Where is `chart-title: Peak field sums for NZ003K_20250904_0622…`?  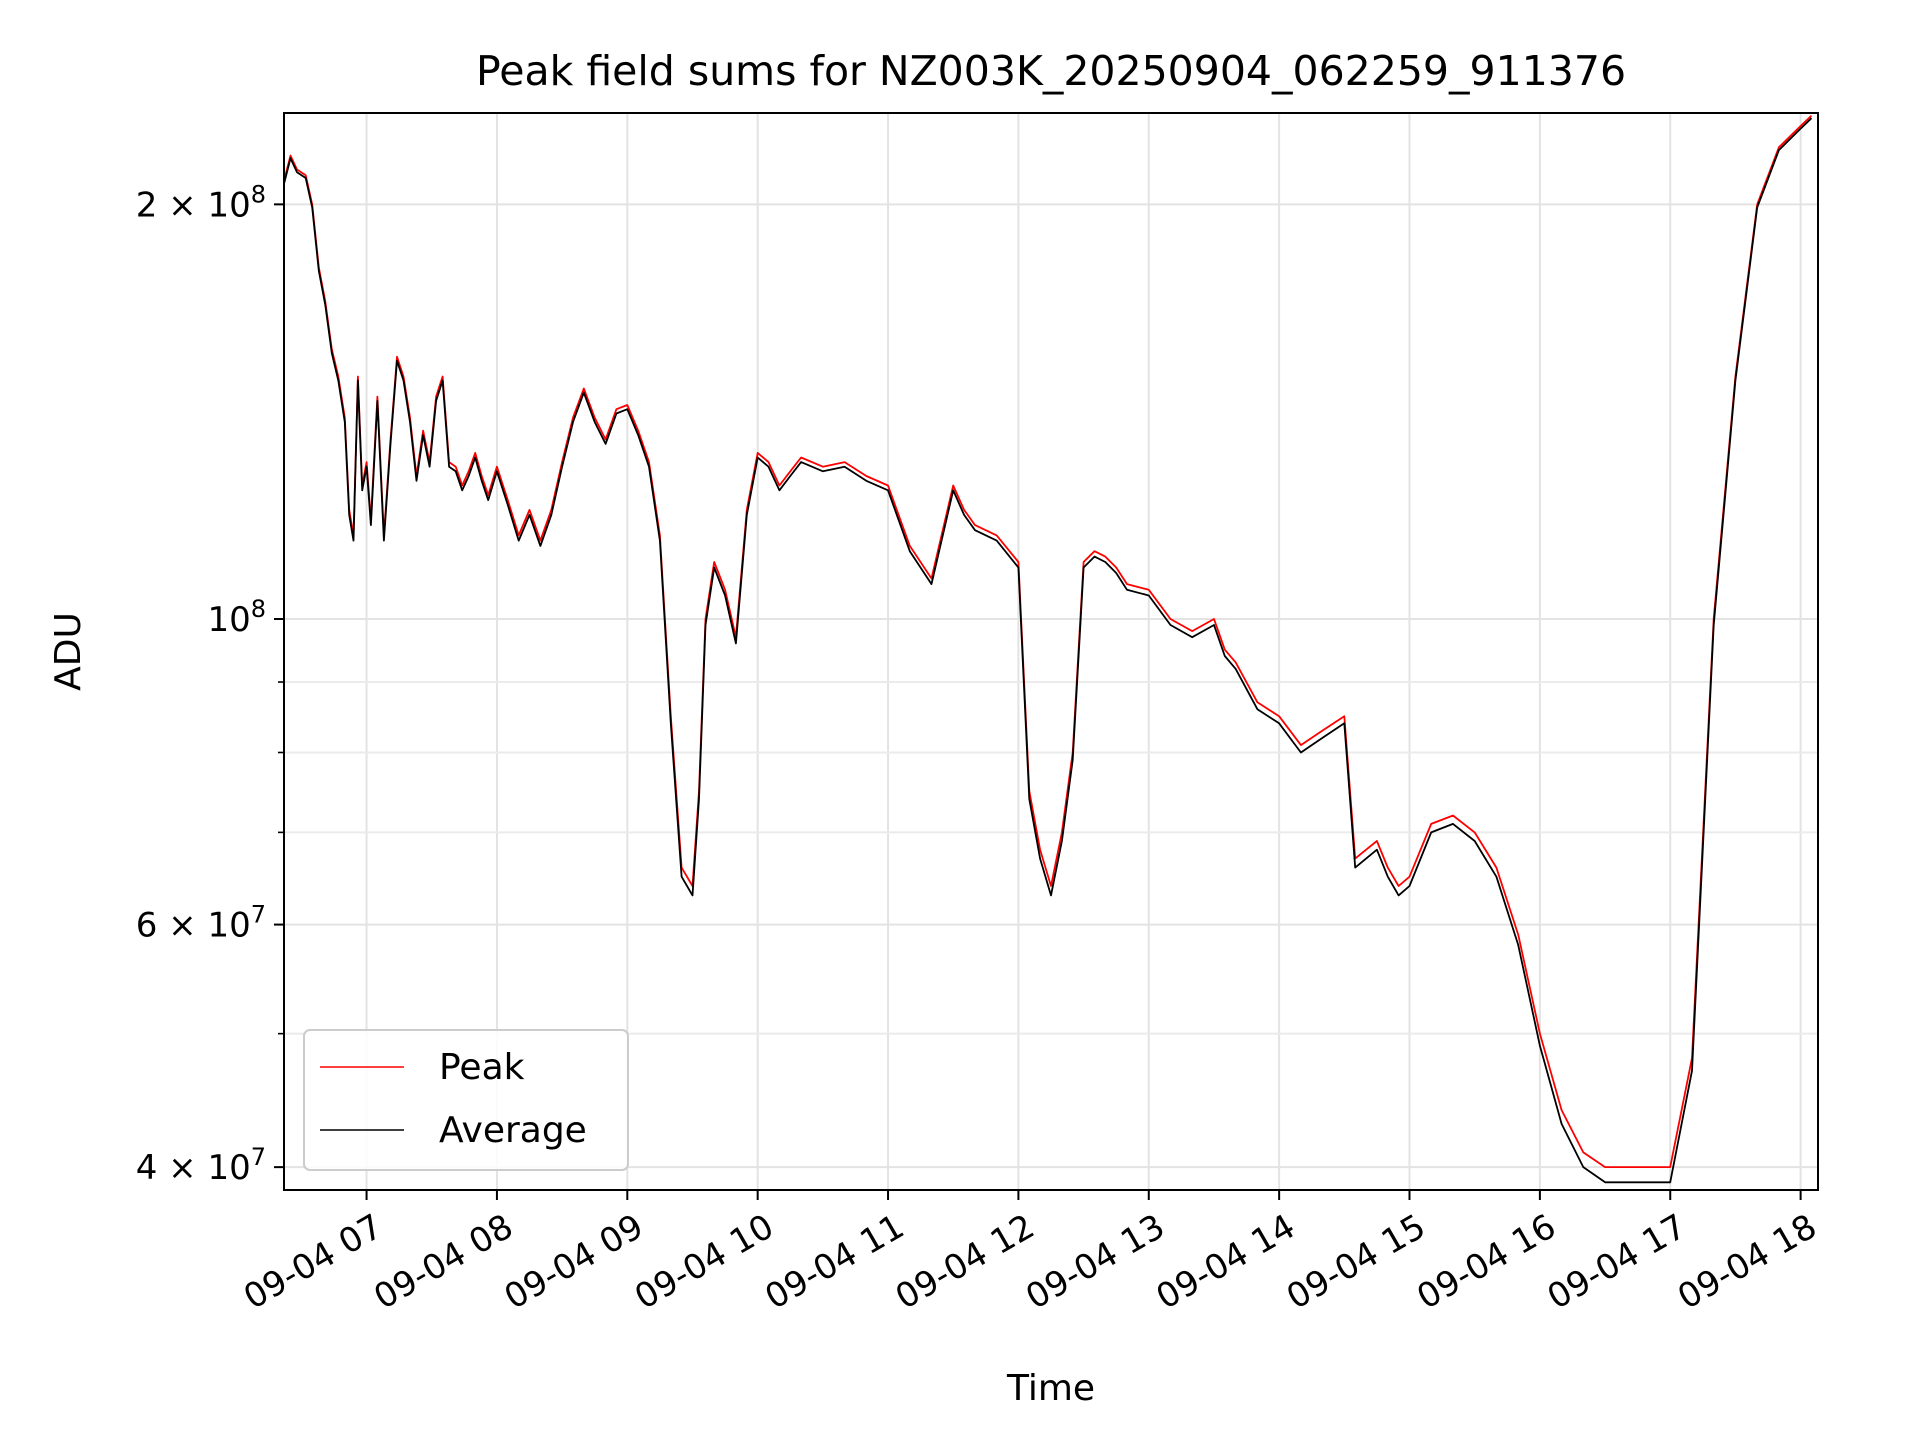
chart-title: Peak field sums for NZ003K_20250904_0622… is located at coordinates (1051, 71).